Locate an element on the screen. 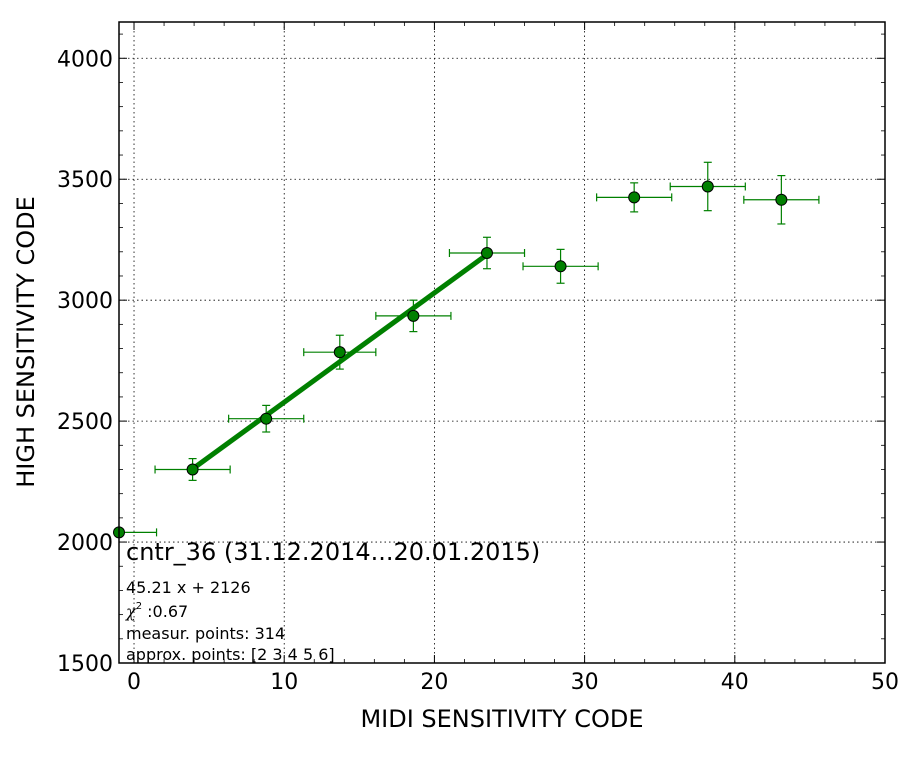 Image resolution: width=912 pixels, height=762 pixels. y-axis-label: HIGH SENSITIVITY CODE is located at coordinates (26, 342).